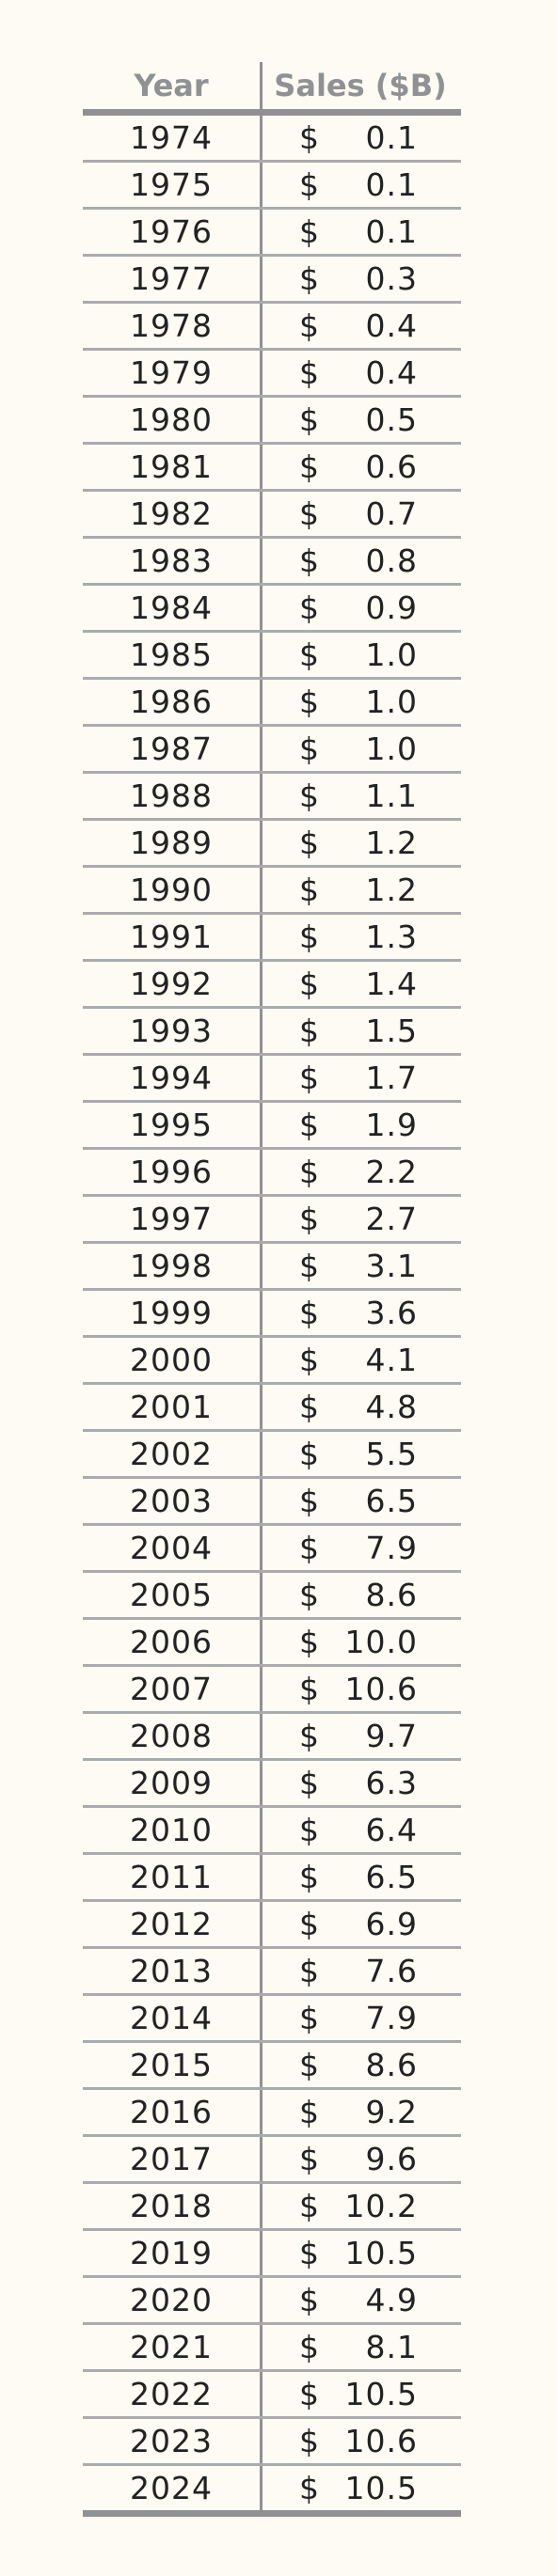  What do you see at coordinates (272, 704) in the screenshot?
I see `table-row: 1986 $1.0` at bounding box center [272, 704].